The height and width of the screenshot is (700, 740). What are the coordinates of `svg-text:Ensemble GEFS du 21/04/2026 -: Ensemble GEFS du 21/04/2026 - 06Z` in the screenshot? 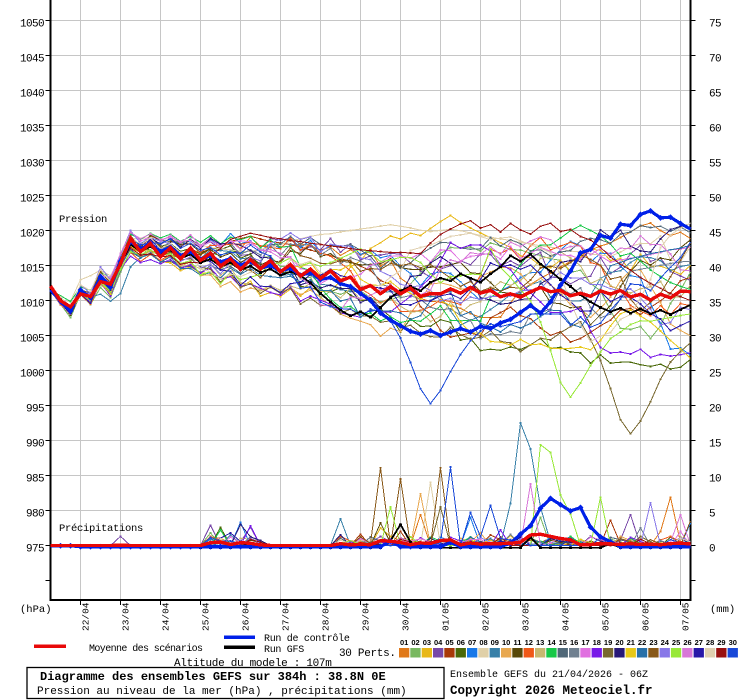 It's located at (549, 675).